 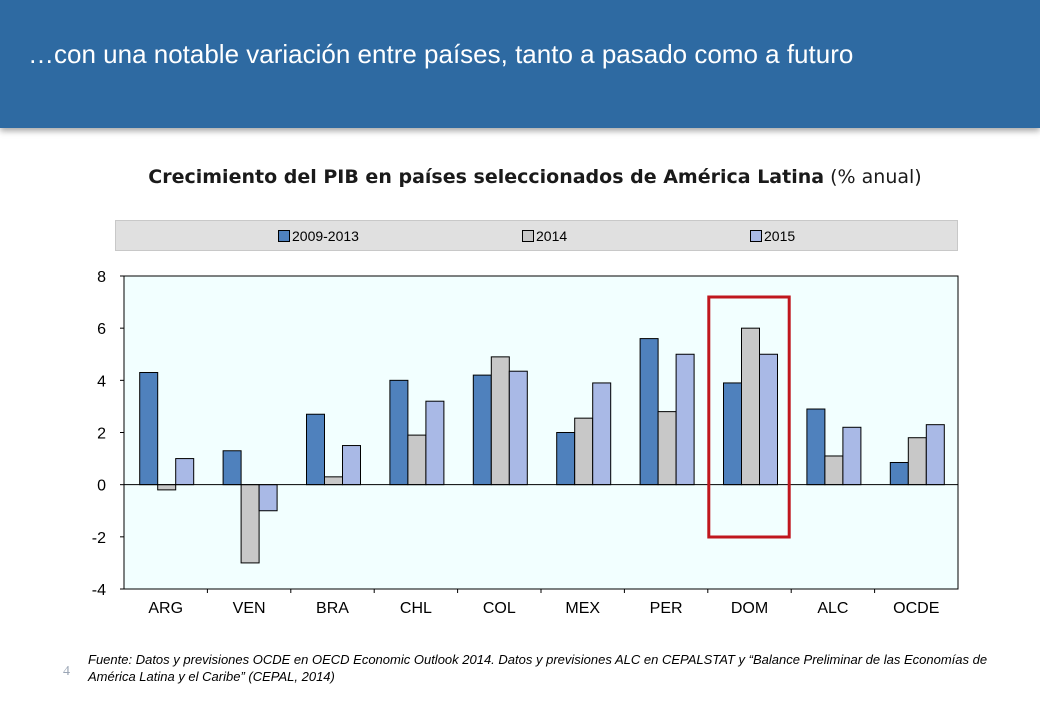 I want to click on x-tick-label: PER, so click(x=666, y=608).